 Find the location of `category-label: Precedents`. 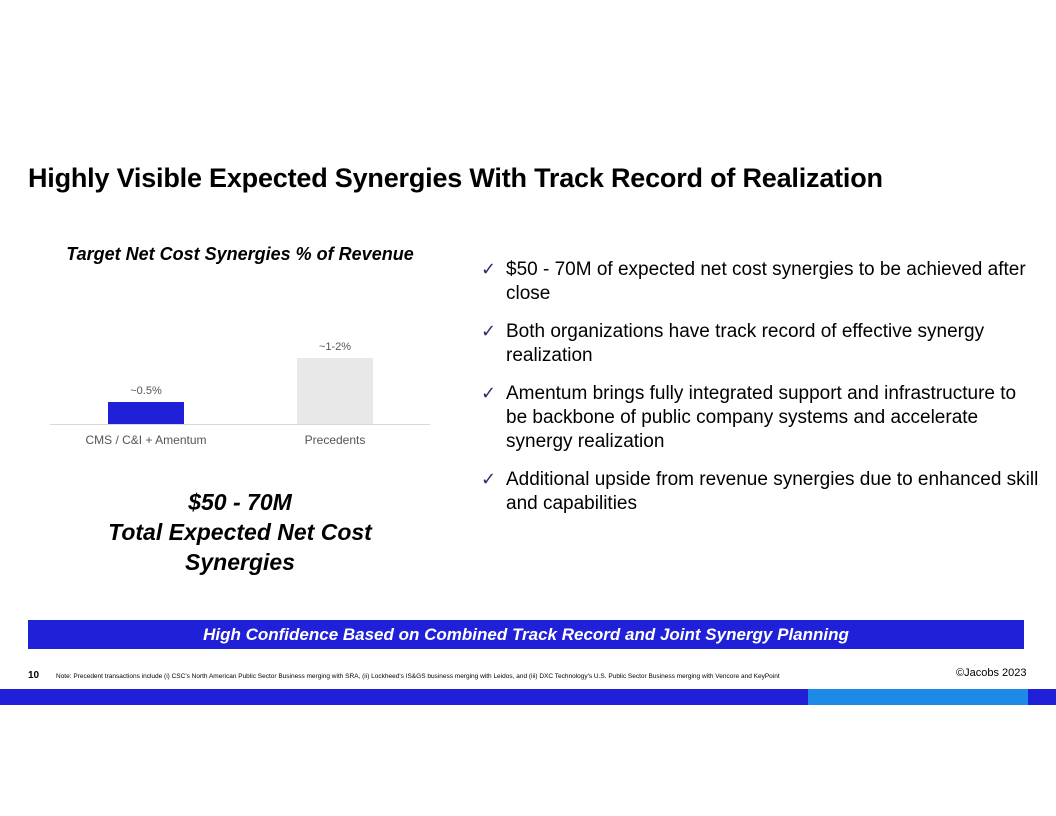

category-label: Precedents is located at coordinates (335, 440).